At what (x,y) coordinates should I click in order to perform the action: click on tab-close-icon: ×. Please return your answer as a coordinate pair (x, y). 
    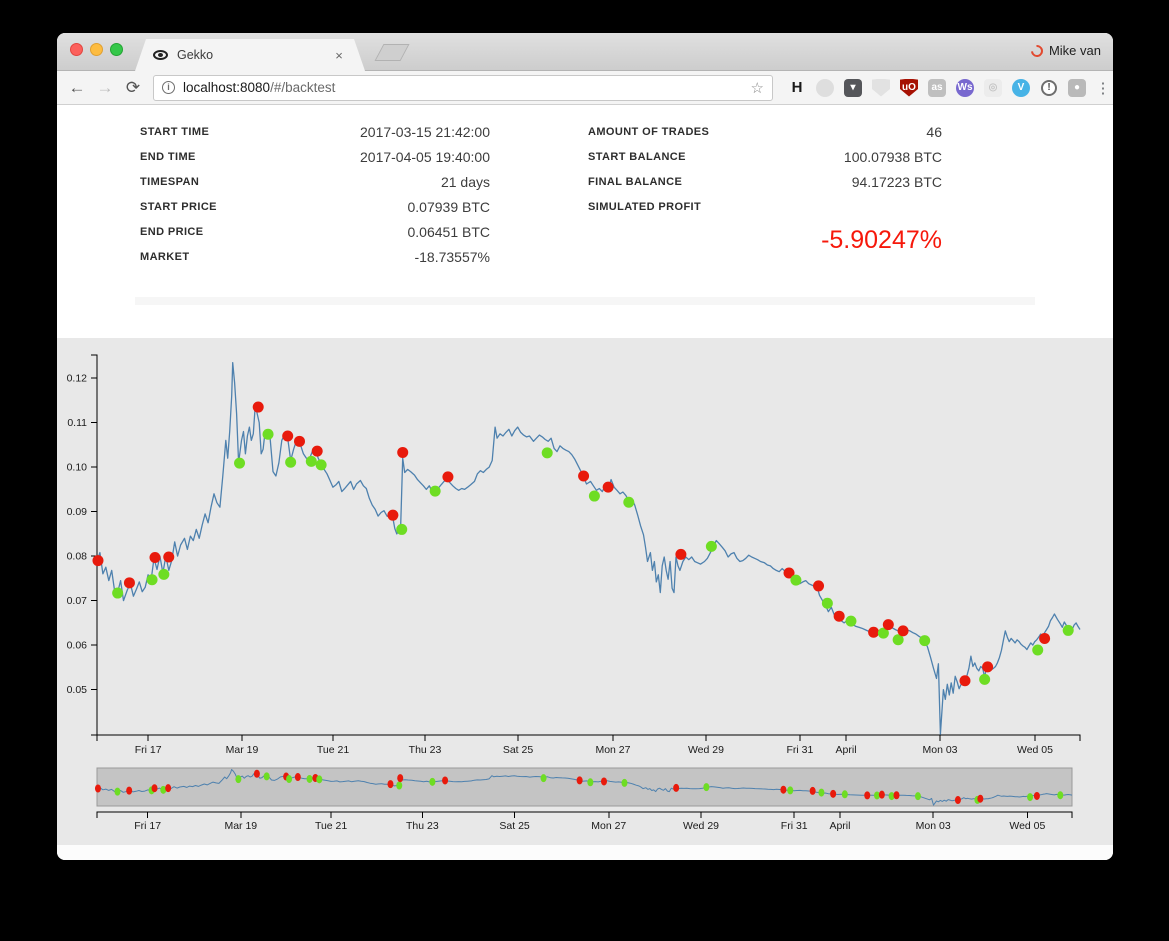
    Looking at the image, I should click on (339, 55).